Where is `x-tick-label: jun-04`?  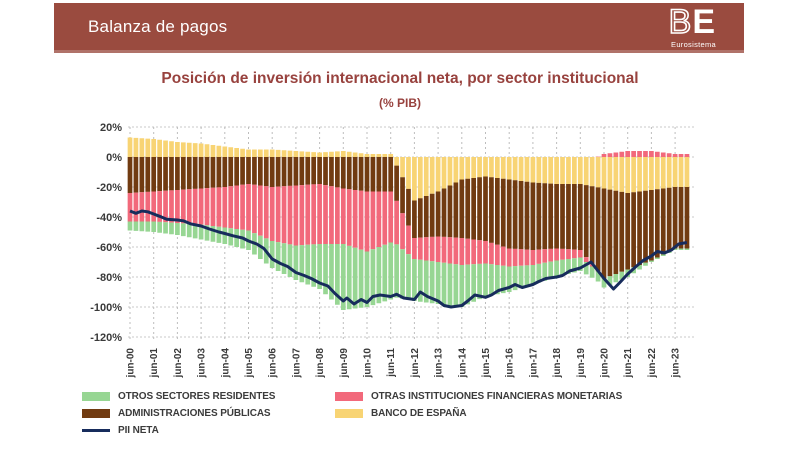
x-tick-label: jun-04 is located at coordinates (225, 363).